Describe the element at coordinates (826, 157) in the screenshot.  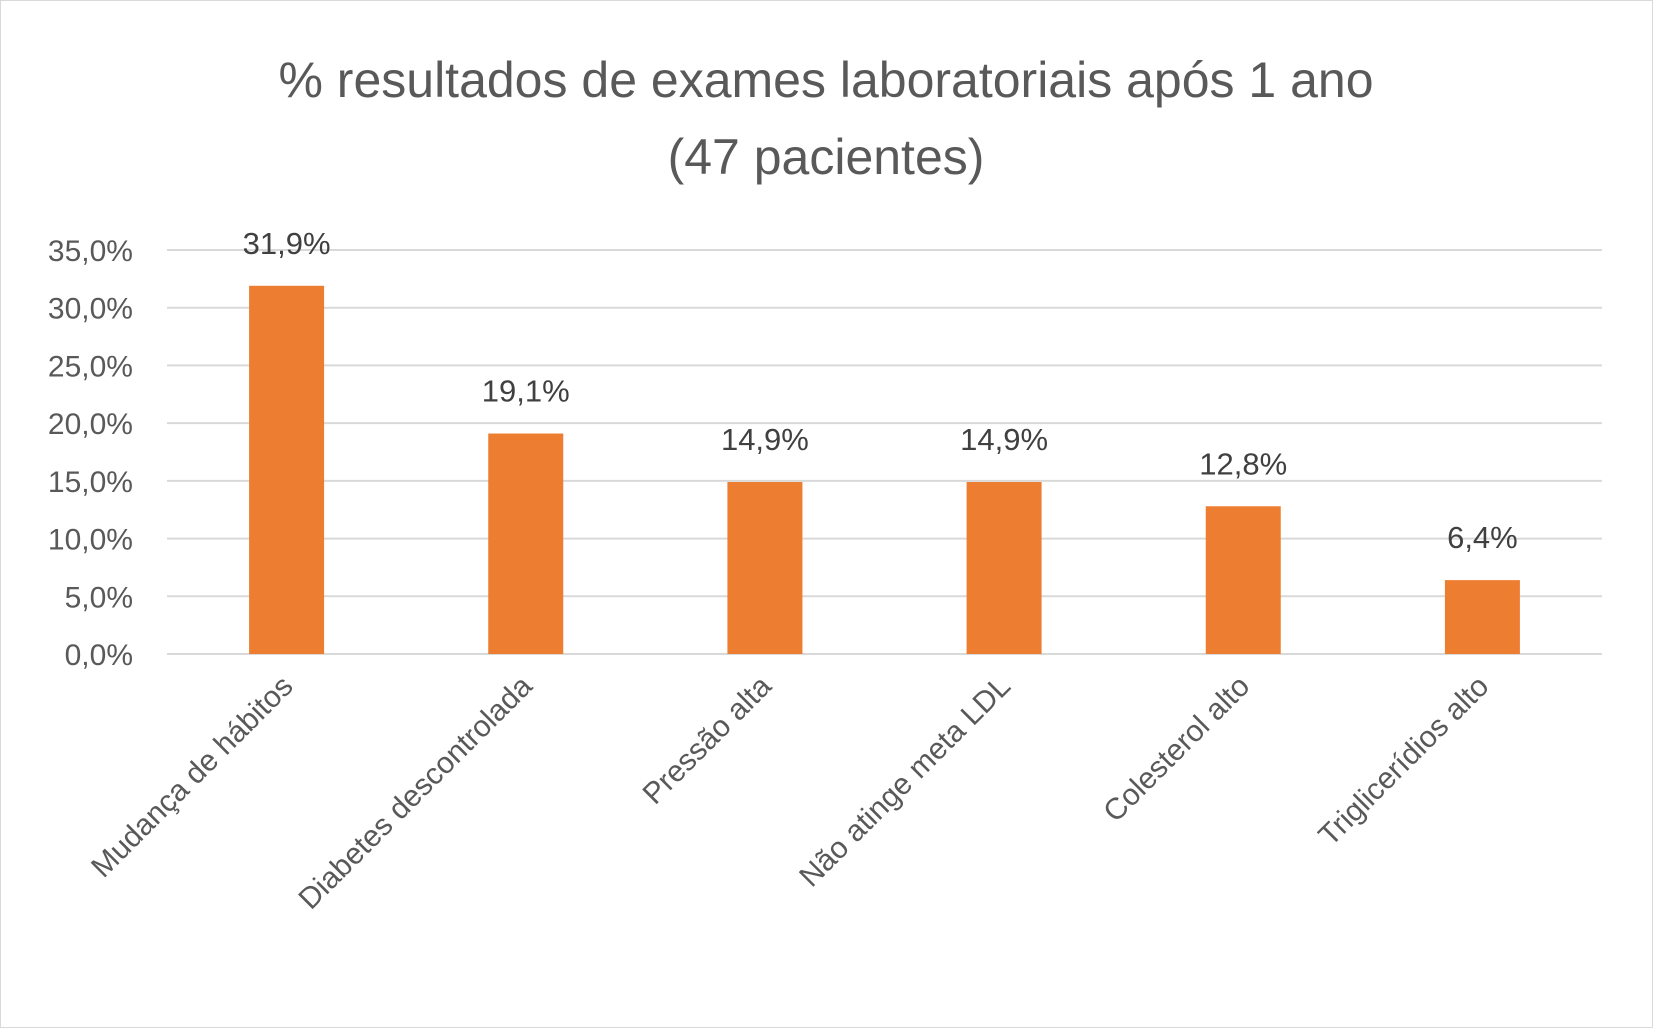
I see `chart-subtitle: (47 pacientes)` at that location.